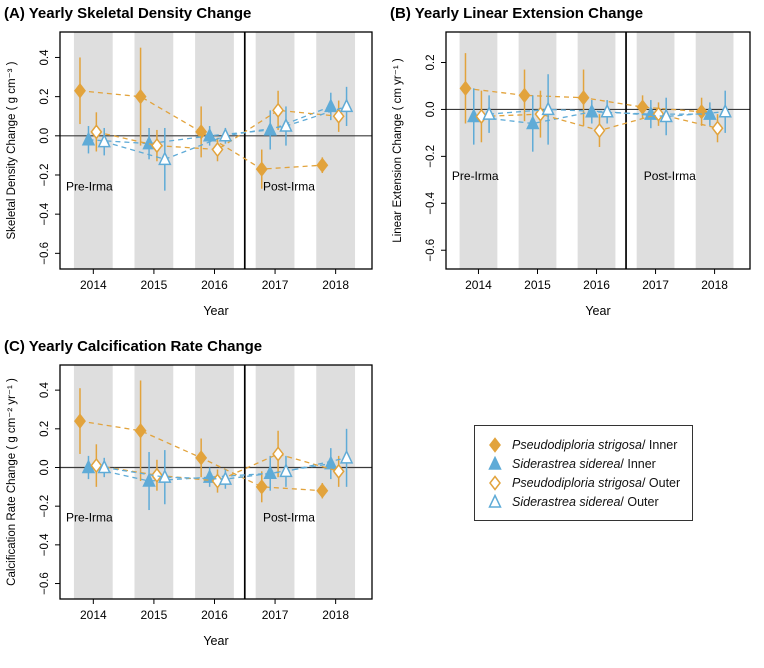  I want to click on legend-item-pstrigosa-inner: Pseudodiploria strigosa/ Inner, so click(582, 444).